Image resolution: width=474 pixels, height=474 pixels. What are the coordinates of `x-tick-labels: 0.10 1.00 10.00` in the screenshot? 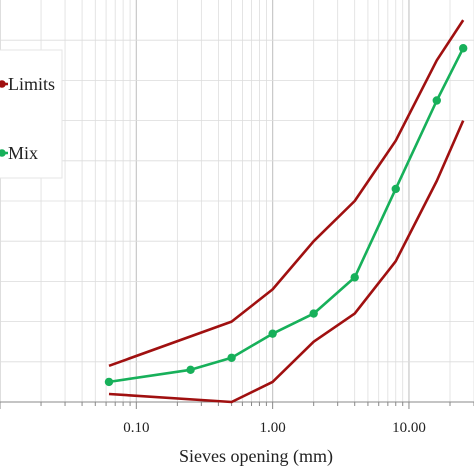 It's located at (274, 428).